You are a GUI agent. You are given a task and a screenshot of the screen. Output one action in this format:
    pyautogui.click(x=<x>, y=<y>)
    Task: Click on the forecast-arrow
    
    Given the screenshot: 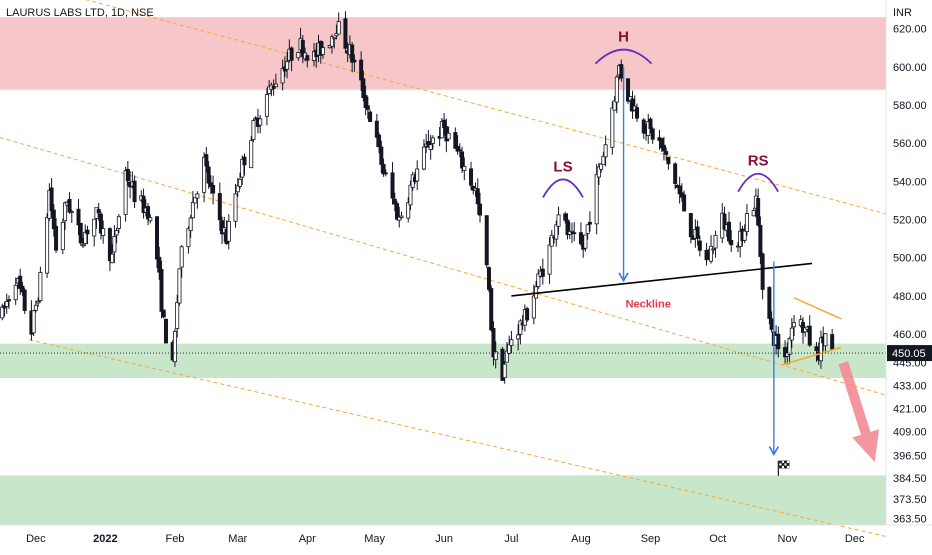 What is the action you would take?
    pyautogui.click(x=859, y=411)
    